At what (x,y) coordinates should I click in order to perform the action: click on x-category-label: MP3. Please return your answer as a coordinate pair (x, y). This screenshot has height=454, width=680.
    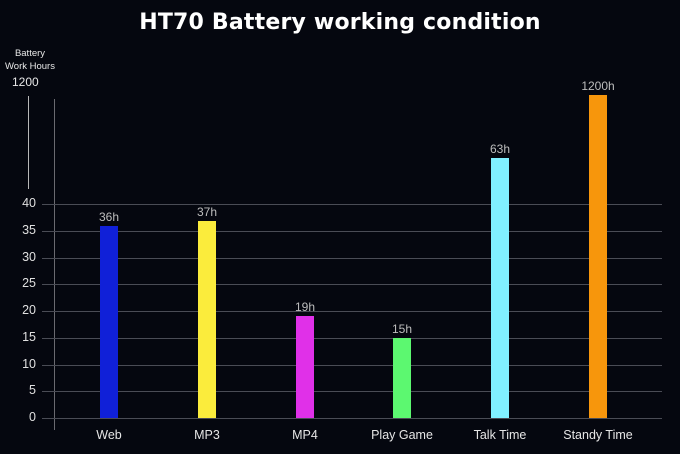
    Looking at the image, I should click on (207, 435).